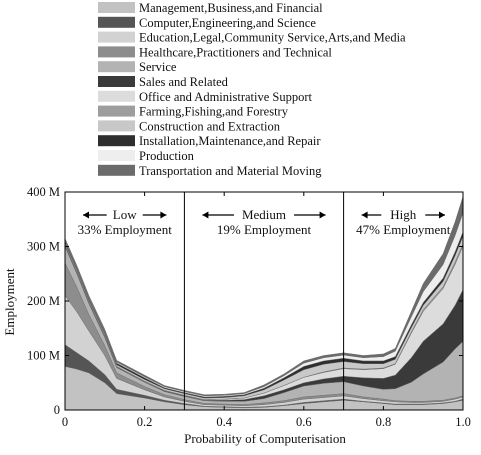 The width and height of the screenshot is (481, 455). I want to click on legend-swatch-computer-engineering-and-science, so click(116, 22).